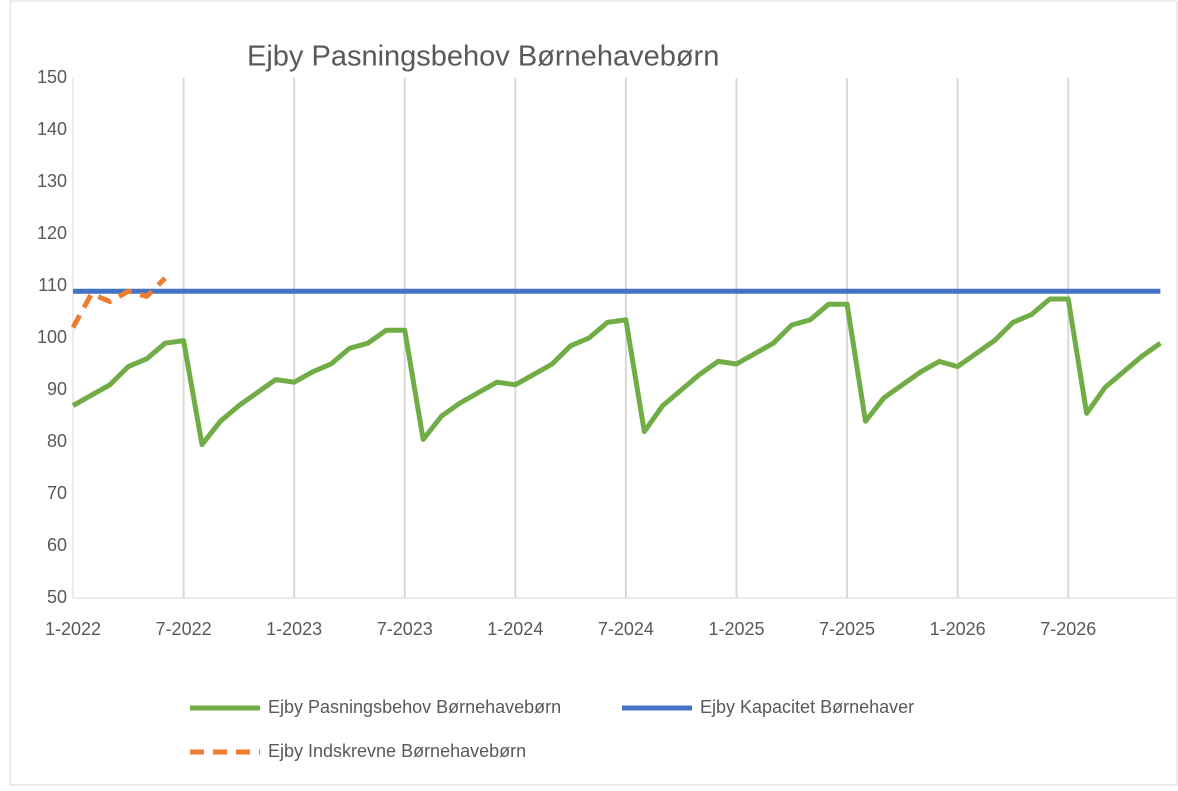 The image size is (1178, 791). Describe the element at coordinates (515, 629) in the screenshot. I see `x-tick-label: 1-2024` at that location.